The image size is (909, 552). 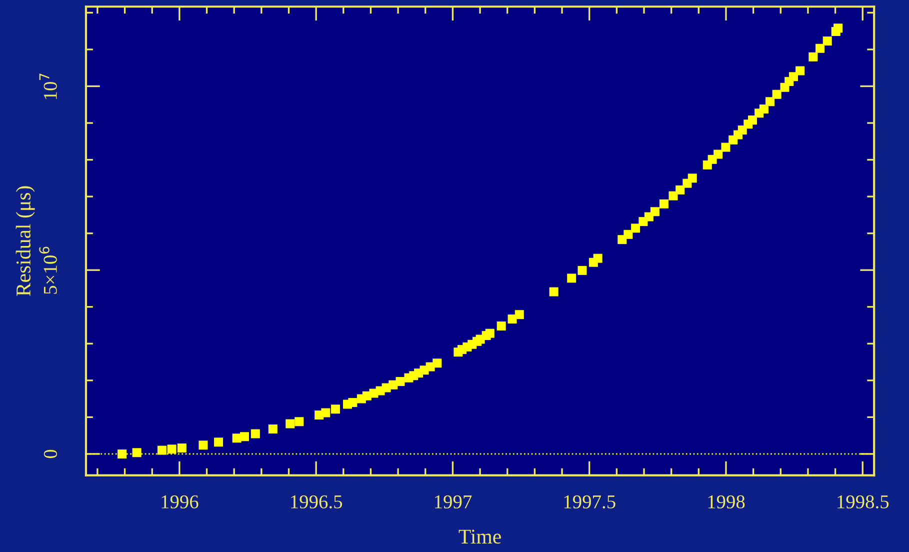 What do you see at coordinates (453, 501) in the screenshot?
I see `x-tick-label: 1997` at bounding box center [453, 501].